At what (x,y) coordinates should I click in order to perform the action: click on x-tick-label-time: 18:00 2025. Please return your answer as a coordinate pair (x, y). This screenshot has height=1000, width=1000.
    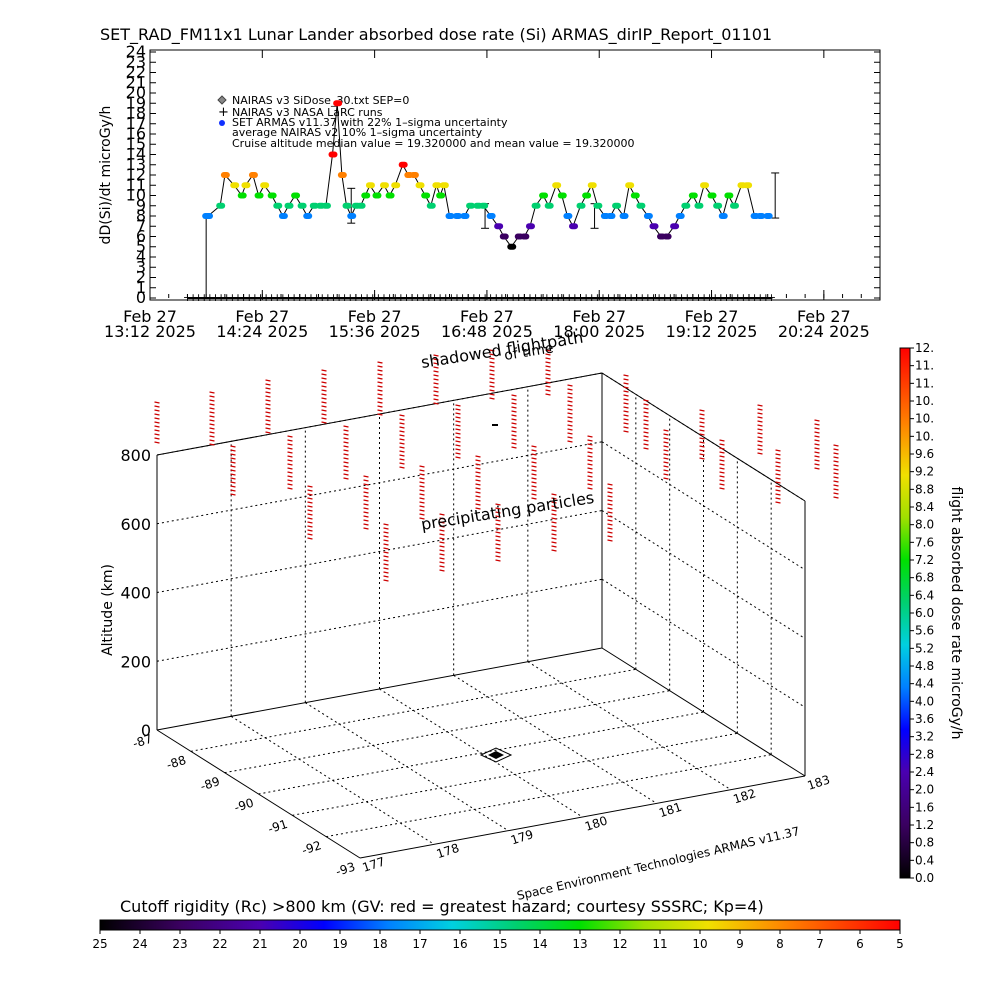
    Looking at the image, I should click on (599, 331).